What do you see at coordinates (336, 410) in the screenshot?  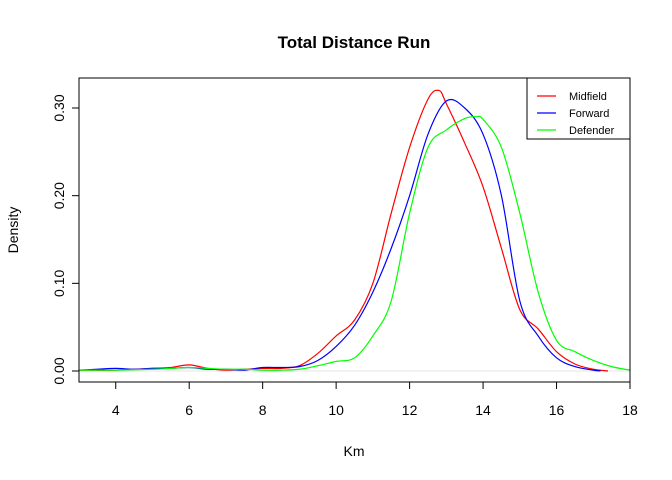 I see `x-tick-label: 10` at bounding box center [336, 410].